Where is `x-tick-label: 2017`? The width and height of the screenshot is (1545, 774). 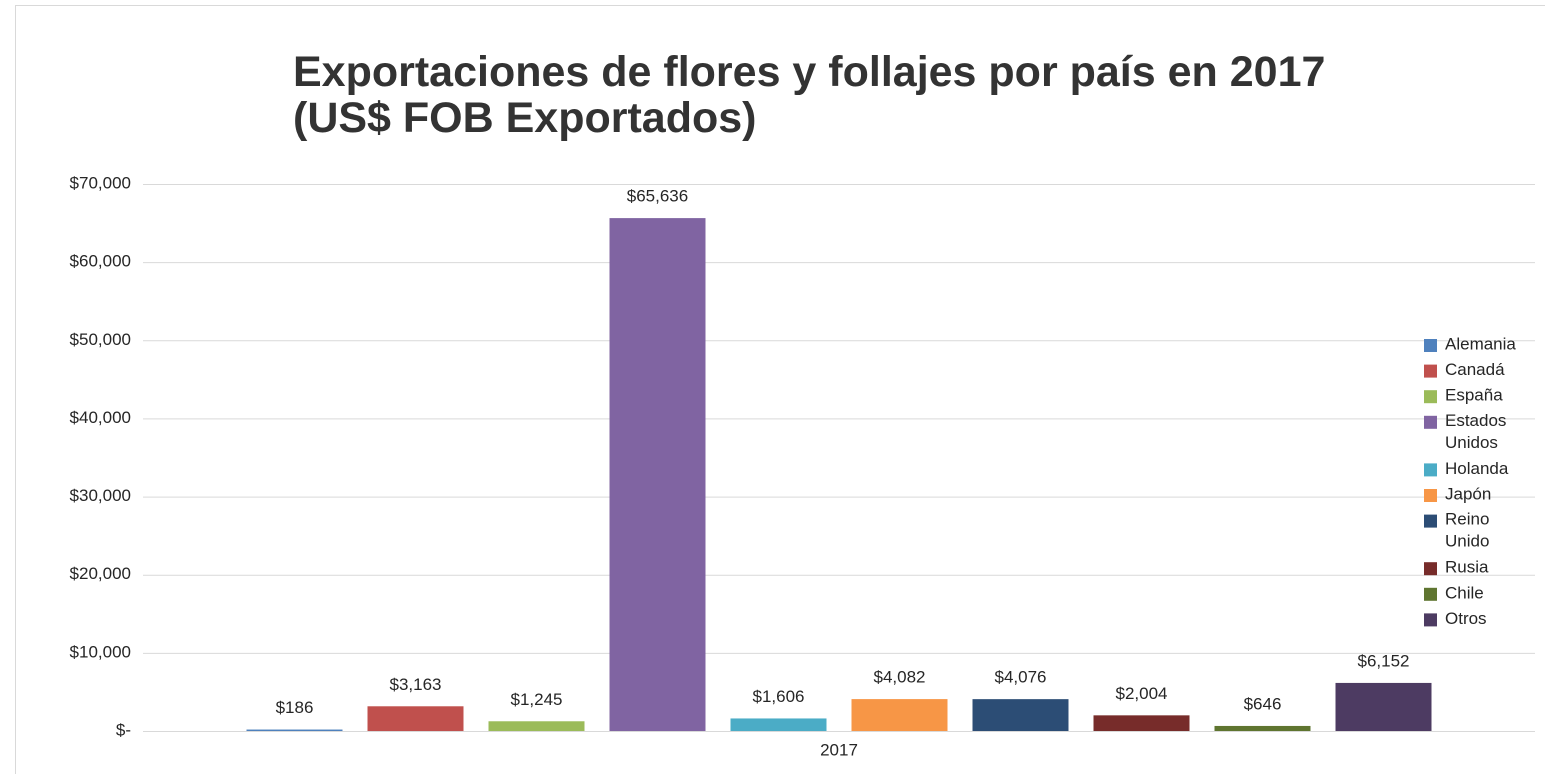 x-tick-label: 2017 is located at coordinates (839, 749).